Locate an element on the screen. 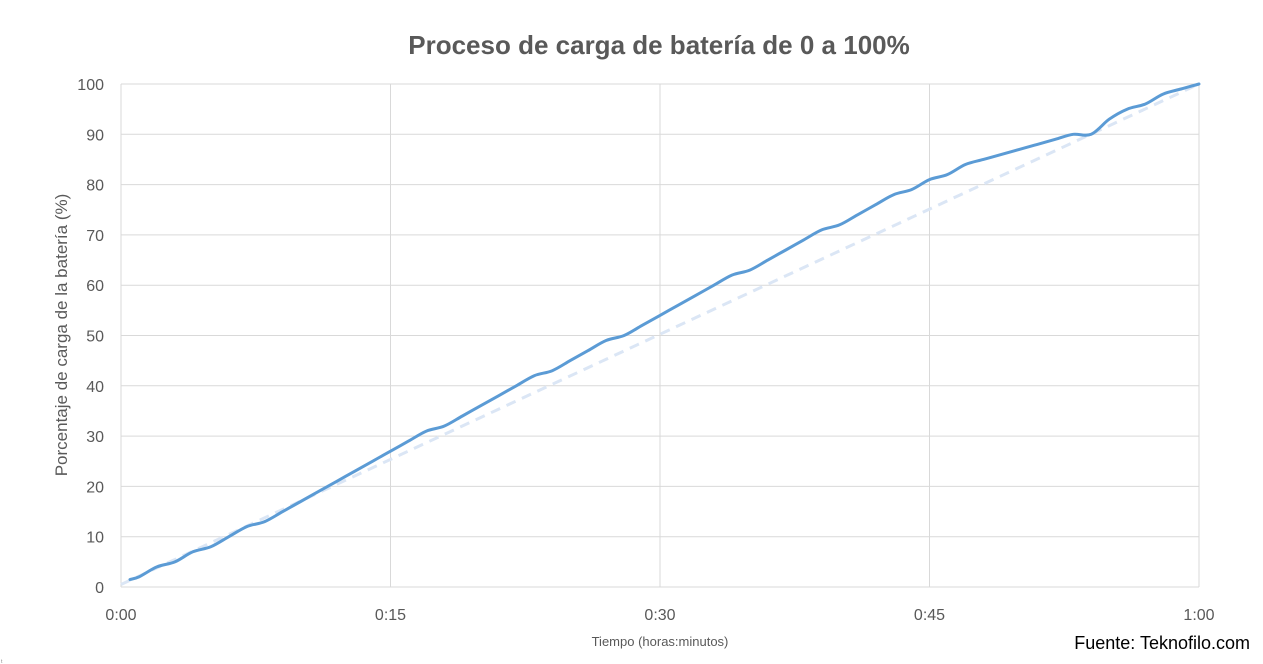 This screenshot has width=1263, height=664. x-tick-label: 0:00 is located at coordinates (120, 615).